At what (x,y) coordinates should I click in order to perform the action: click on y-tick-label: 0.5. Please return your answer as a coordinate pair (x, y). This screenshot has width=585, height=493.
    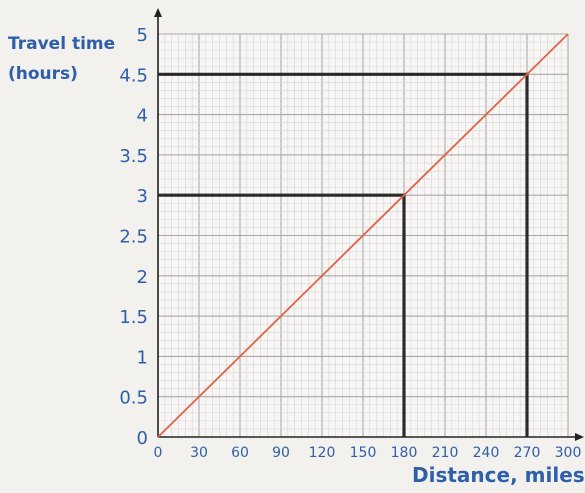
    Looking at the image, I should click on (133, 398).